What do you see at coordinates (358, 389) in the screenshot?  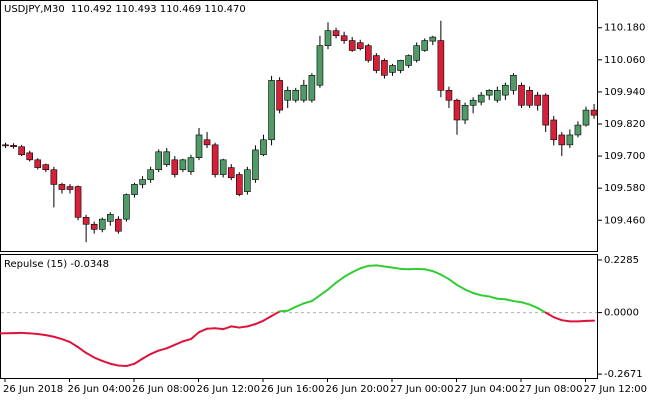 I see `x-tick-label: 26 Jun 20:00` at bounding box center [358, 389].